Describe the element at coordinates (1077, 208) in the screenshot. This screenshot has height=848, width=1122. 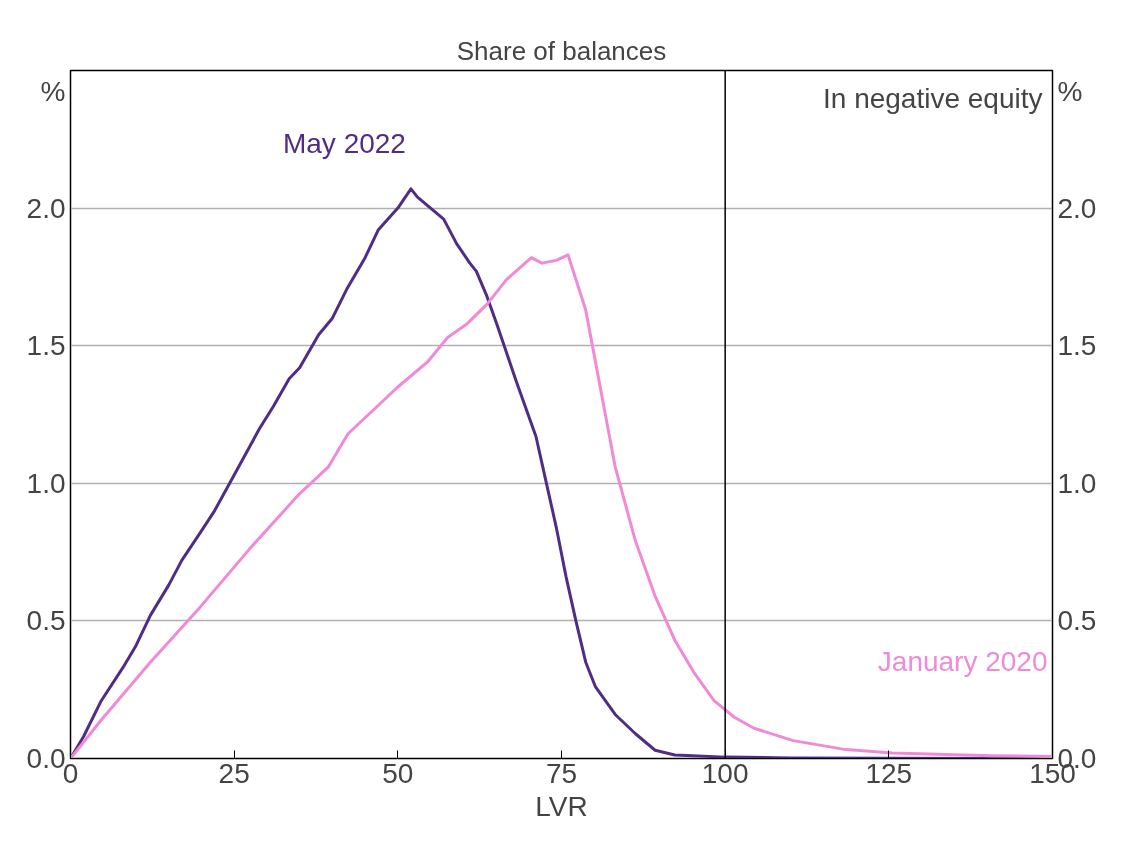
I see `y2-tick-label: 2.0` at that location.